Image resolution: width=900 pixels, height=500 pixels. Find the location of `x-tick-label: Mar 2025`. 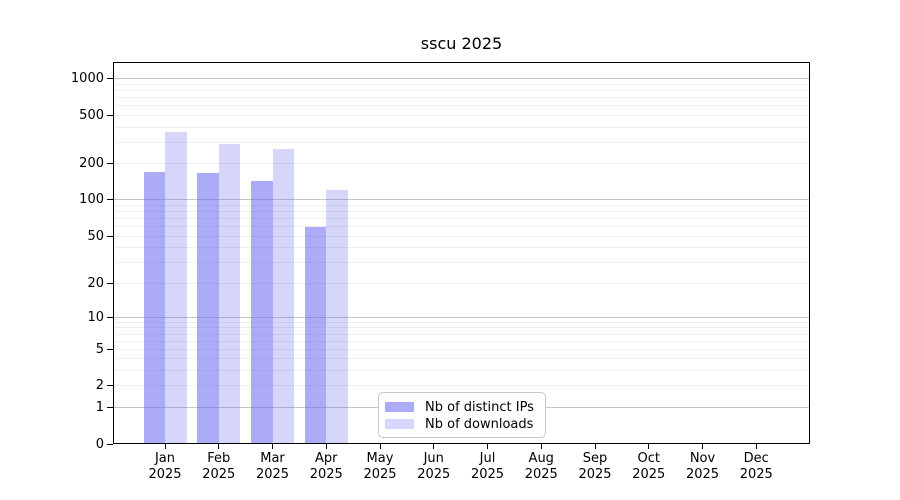

x-tick-label: Mar 2025 is located at coordinates (273, 467).